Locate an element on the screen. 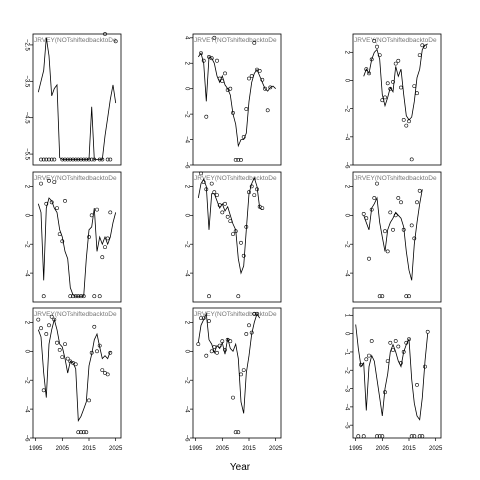 Image resolution: width=480 pixels, height=480 pixels. x-tick-label: 2015 is located at coordinates (409, 449).